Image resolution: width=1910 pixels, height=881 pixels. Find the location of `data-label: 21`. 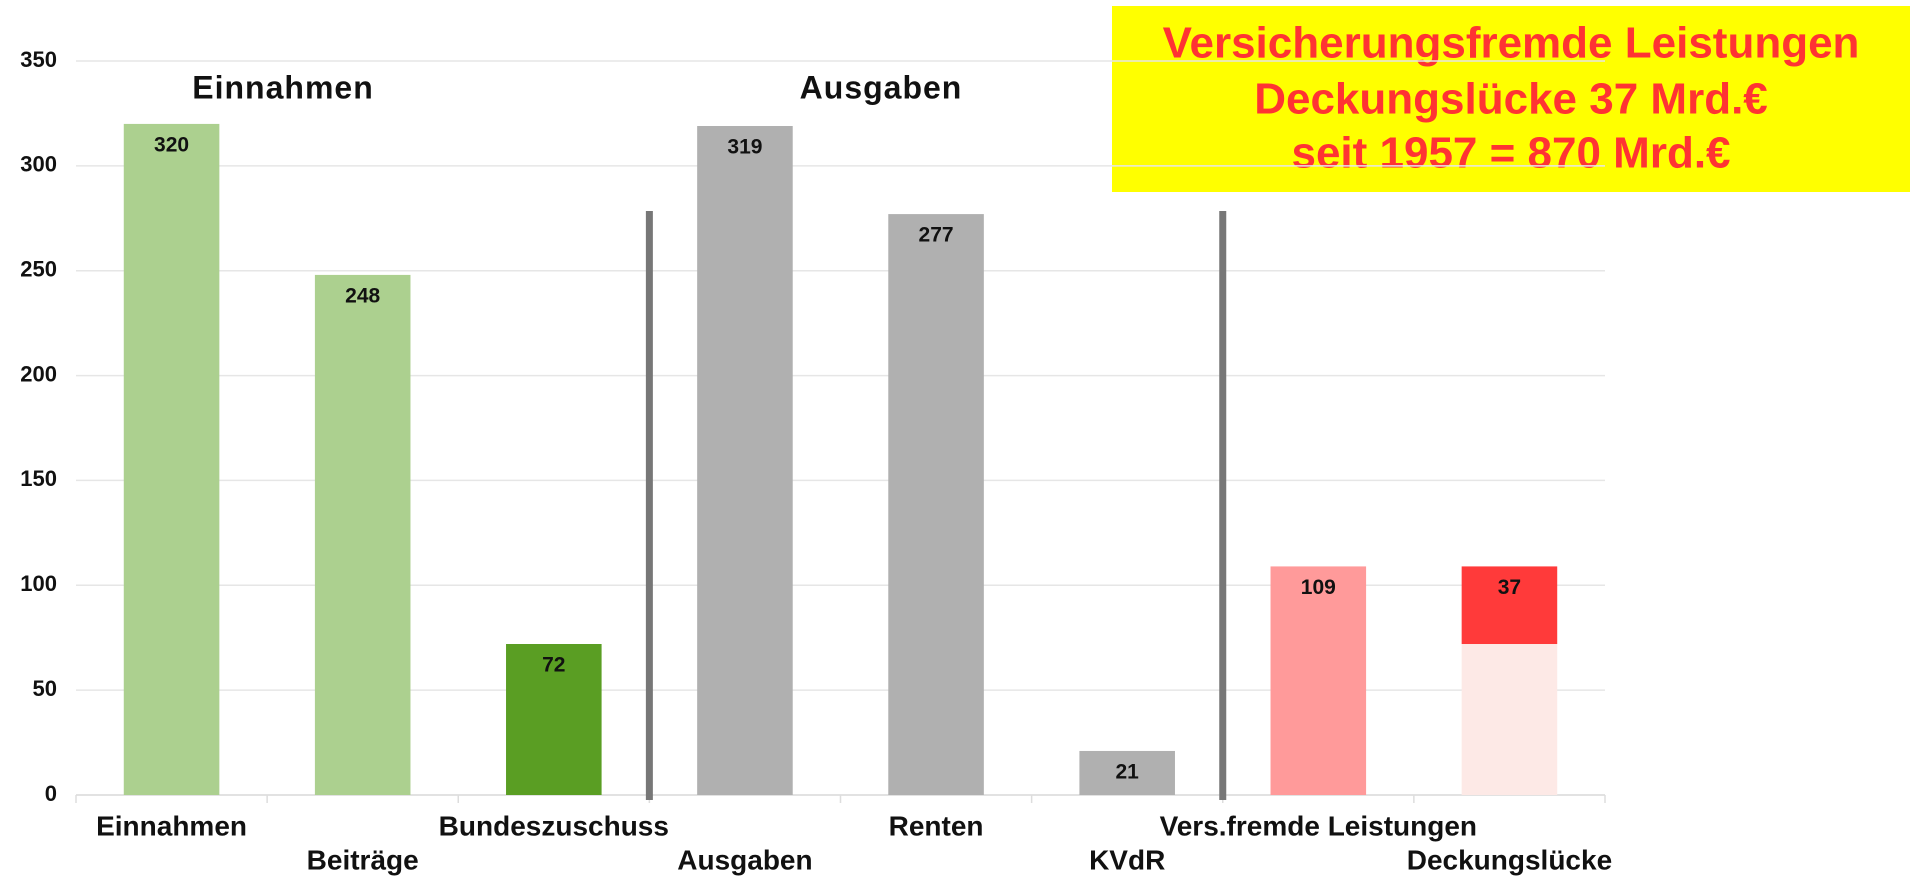

data-label: 21 is located at coordinates (1128, 772).